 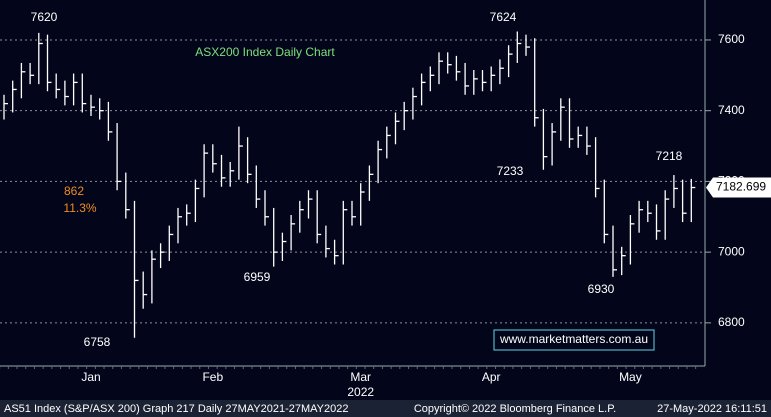 I want to click on last-price-box, so click(x=738, y=187).